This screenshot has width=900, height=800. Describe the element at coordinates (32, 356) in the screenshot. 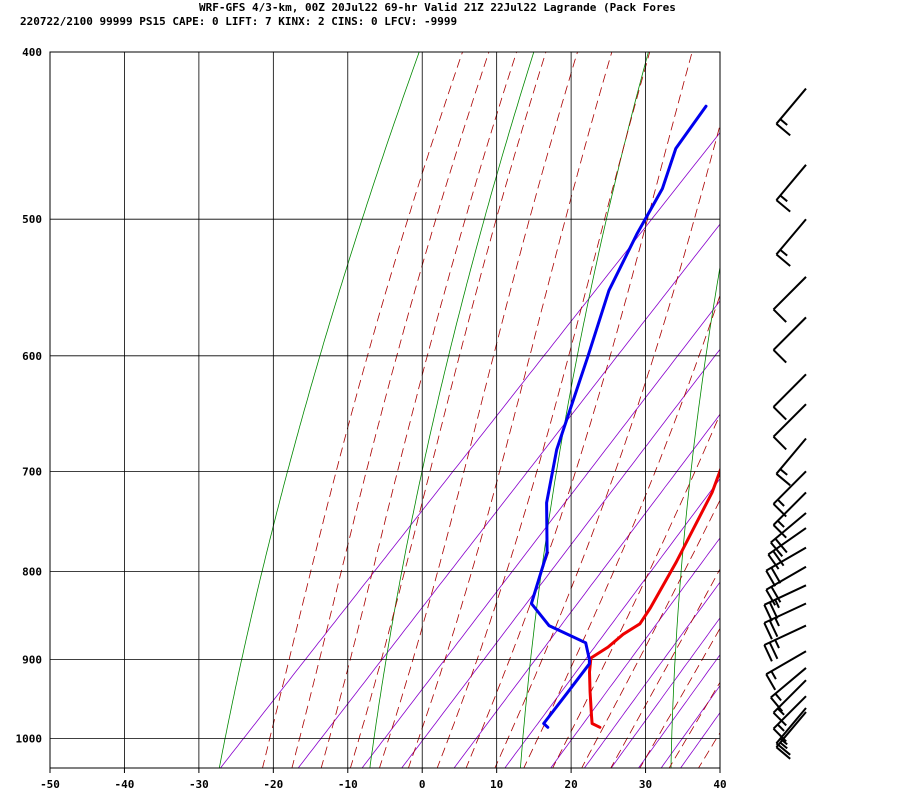

I see `y-tick-label: 600` at that location.